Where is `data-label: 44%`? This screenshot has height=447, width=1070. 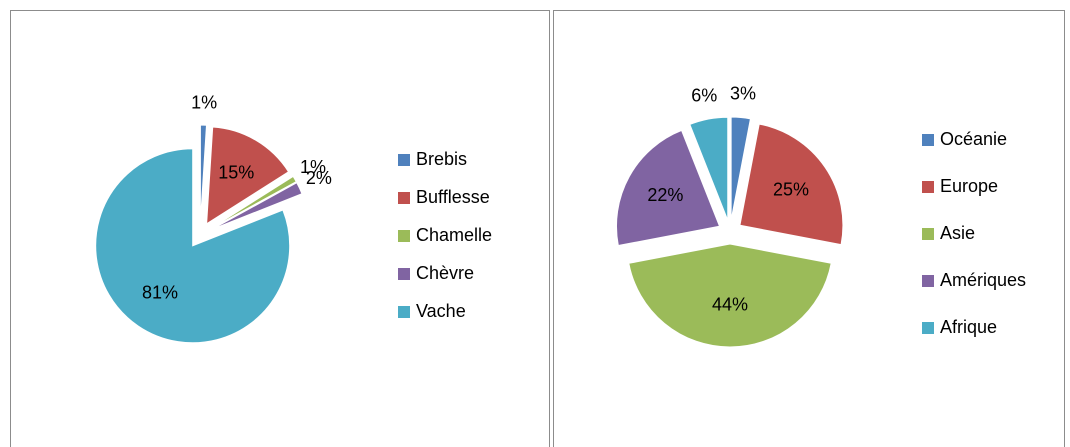 data-label: 44% is located at coordinates (730, 305).